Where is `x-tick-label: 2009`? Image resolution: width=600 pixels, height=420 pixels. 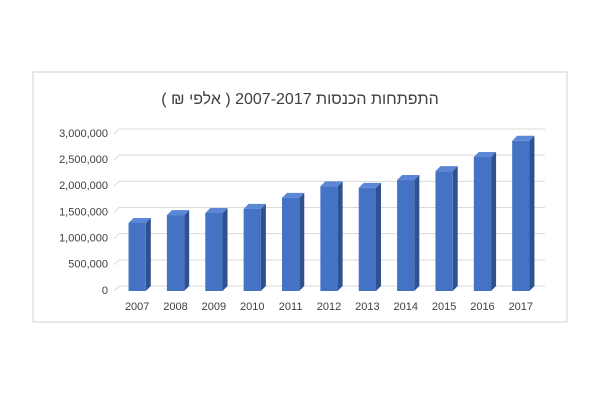 x-tick-label: 2009 is located at coordinates (214, 307).